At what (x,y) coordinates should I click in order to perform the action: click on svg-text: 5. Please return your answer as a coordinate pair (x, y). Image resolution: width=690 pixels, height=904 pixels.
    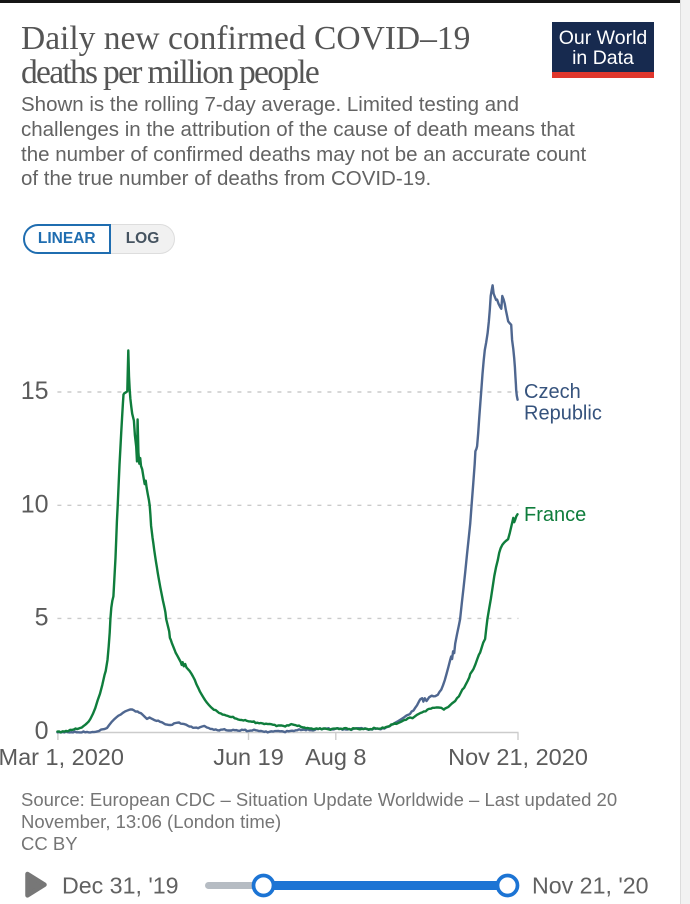
    Looking at the image, I should click on (42, 618).